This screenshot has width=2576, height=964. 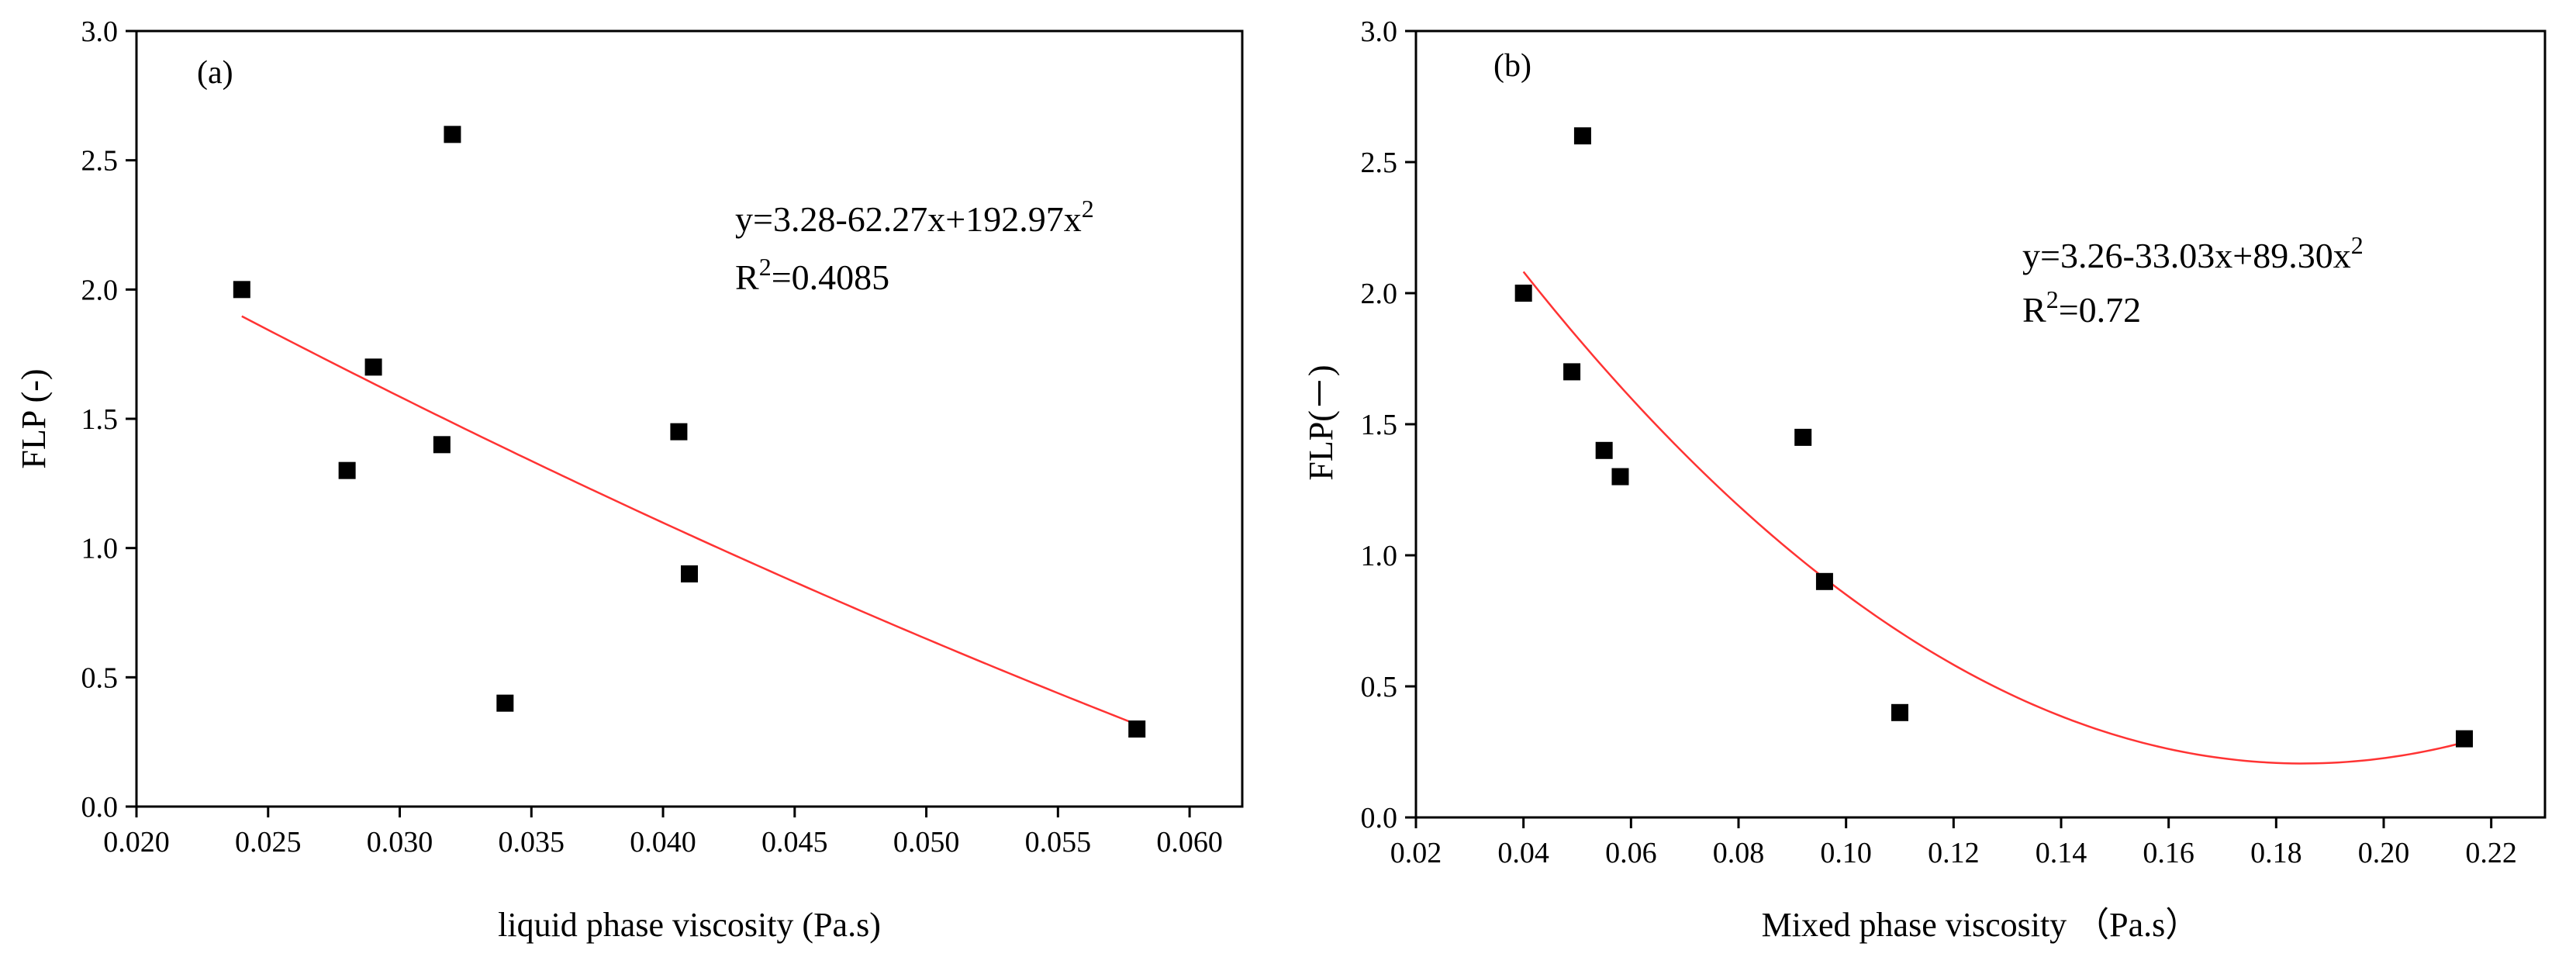 What do you see at coordinates (1631, 853) in the screenshot?
I see `panel-b-x-tick-label: 0.06` at bounding box center [1631, 853].